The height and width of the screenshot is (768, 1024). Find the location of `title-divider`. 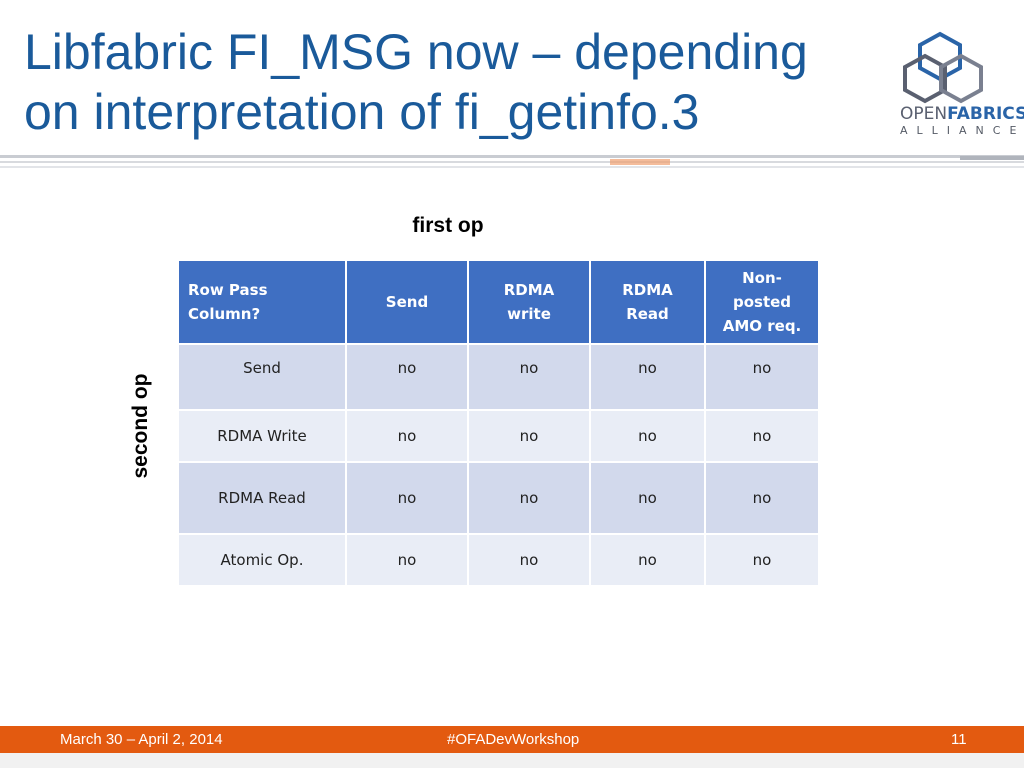

title-divider is located at coordinates (512, 162).